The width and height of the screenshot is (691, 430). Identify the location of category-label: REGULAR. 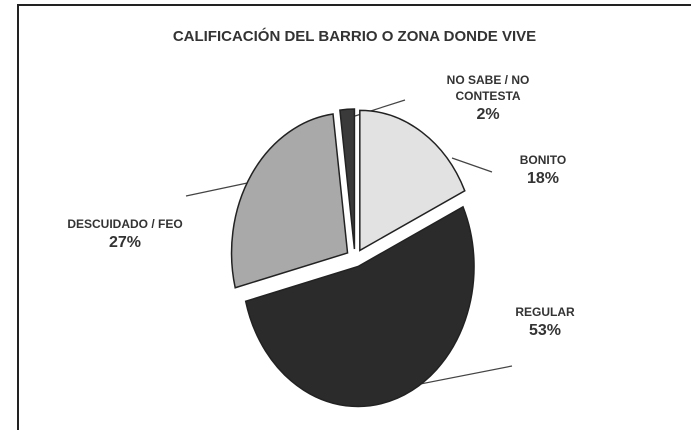
(545, 312).